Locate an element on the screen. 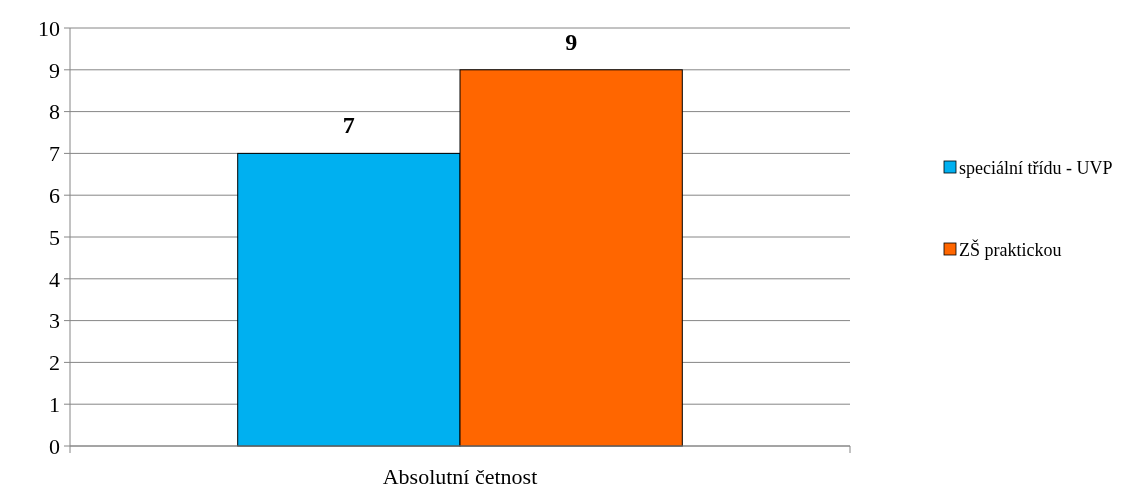  y-tick-label: 3 is located at coordinates (54, 321).